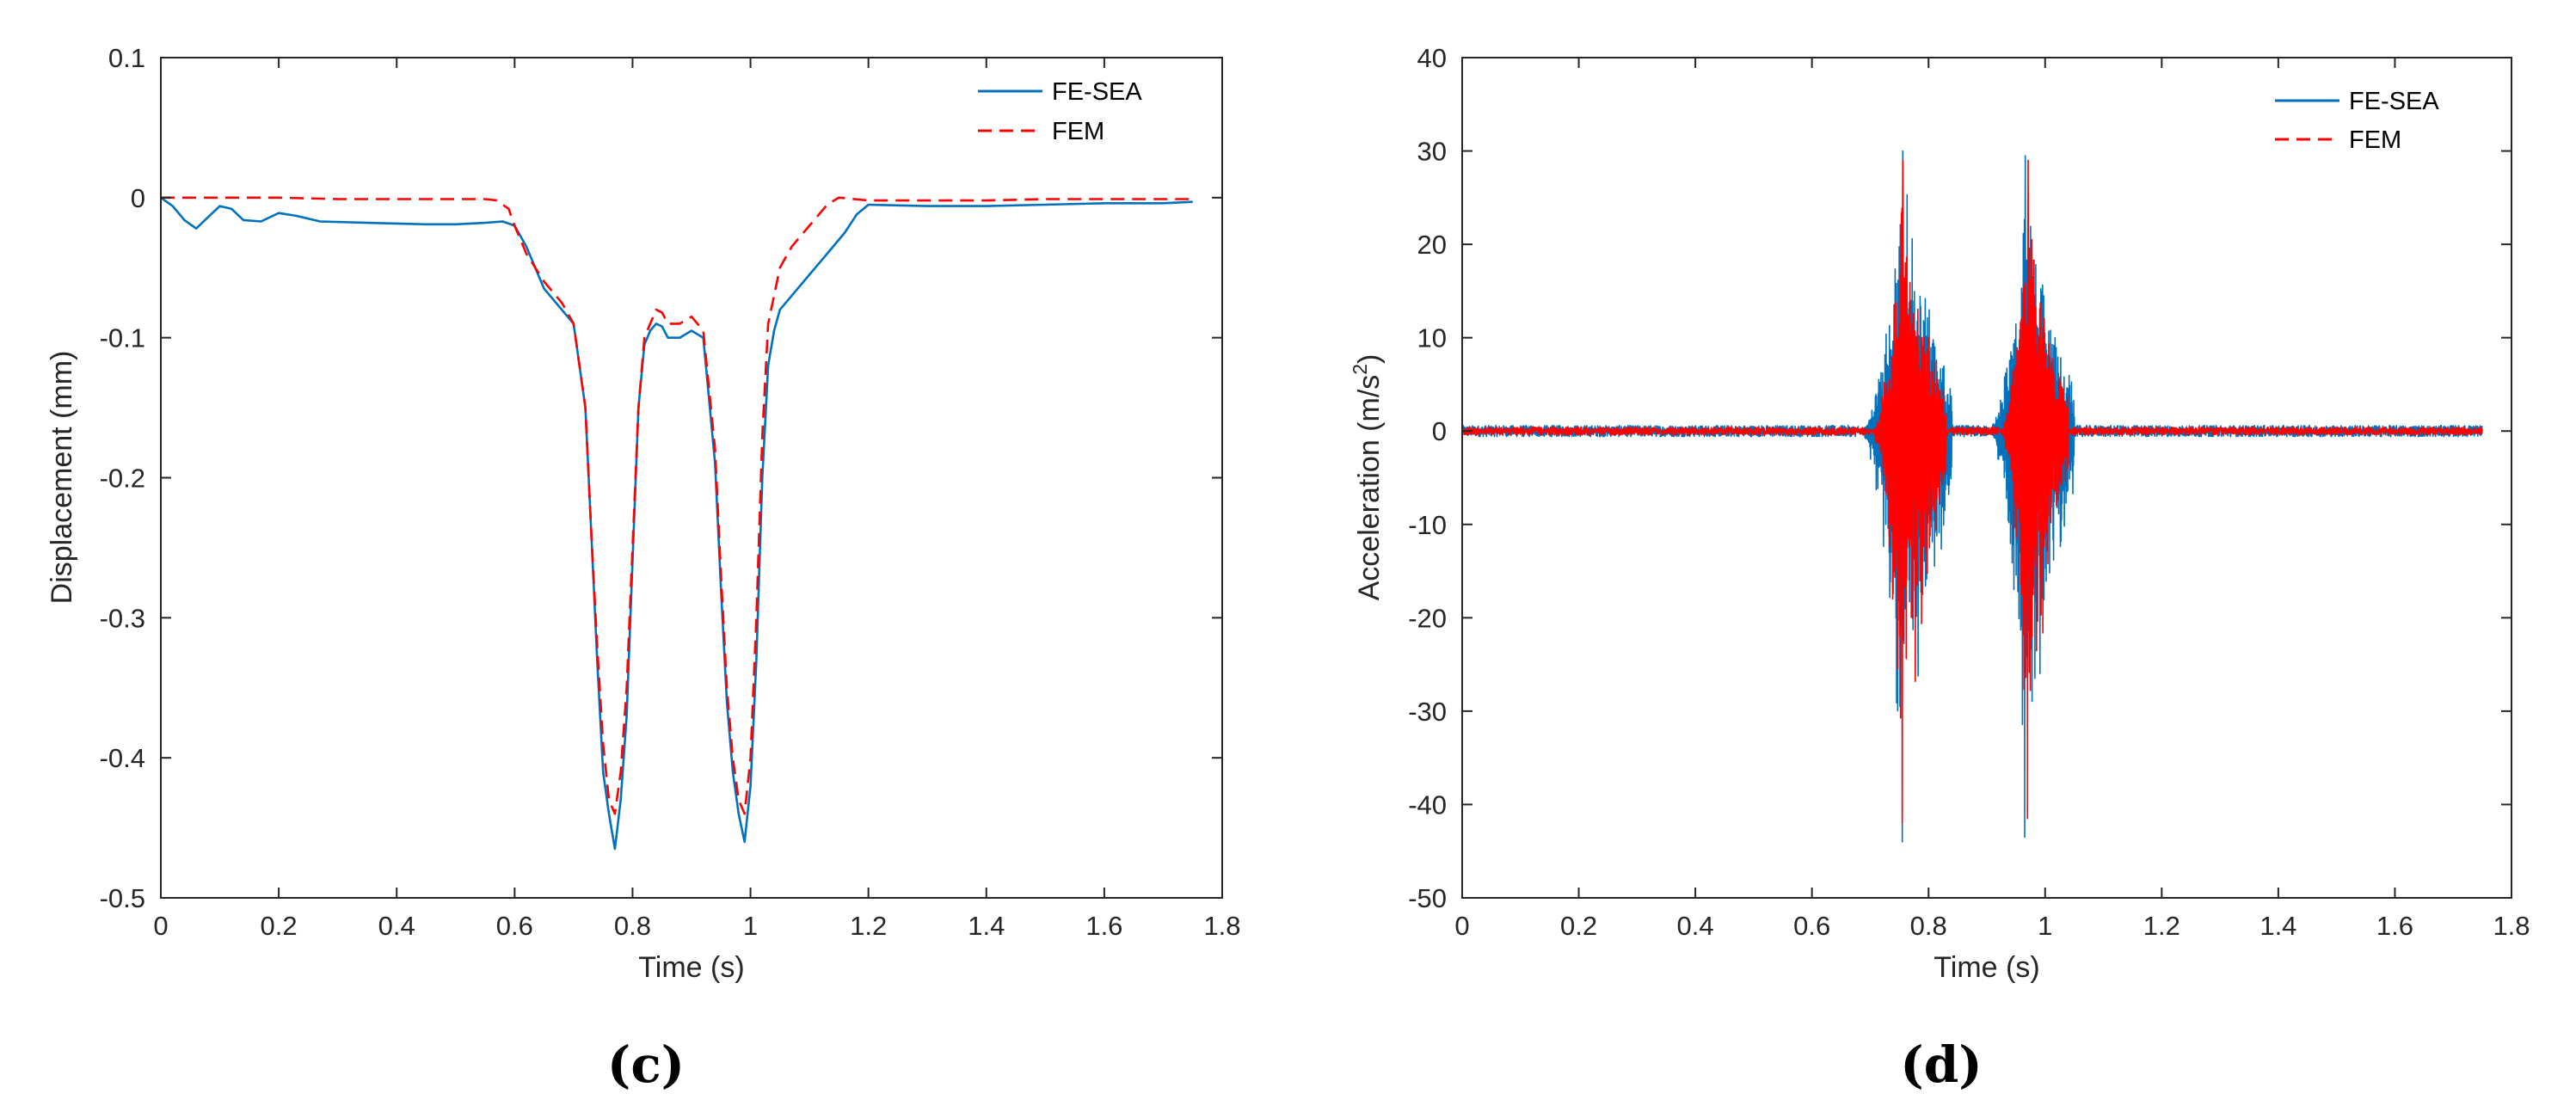 This screenshot has width=2576, height=1112. I want to click on panel-c-x-tick-label: 0, so click(160, 926).